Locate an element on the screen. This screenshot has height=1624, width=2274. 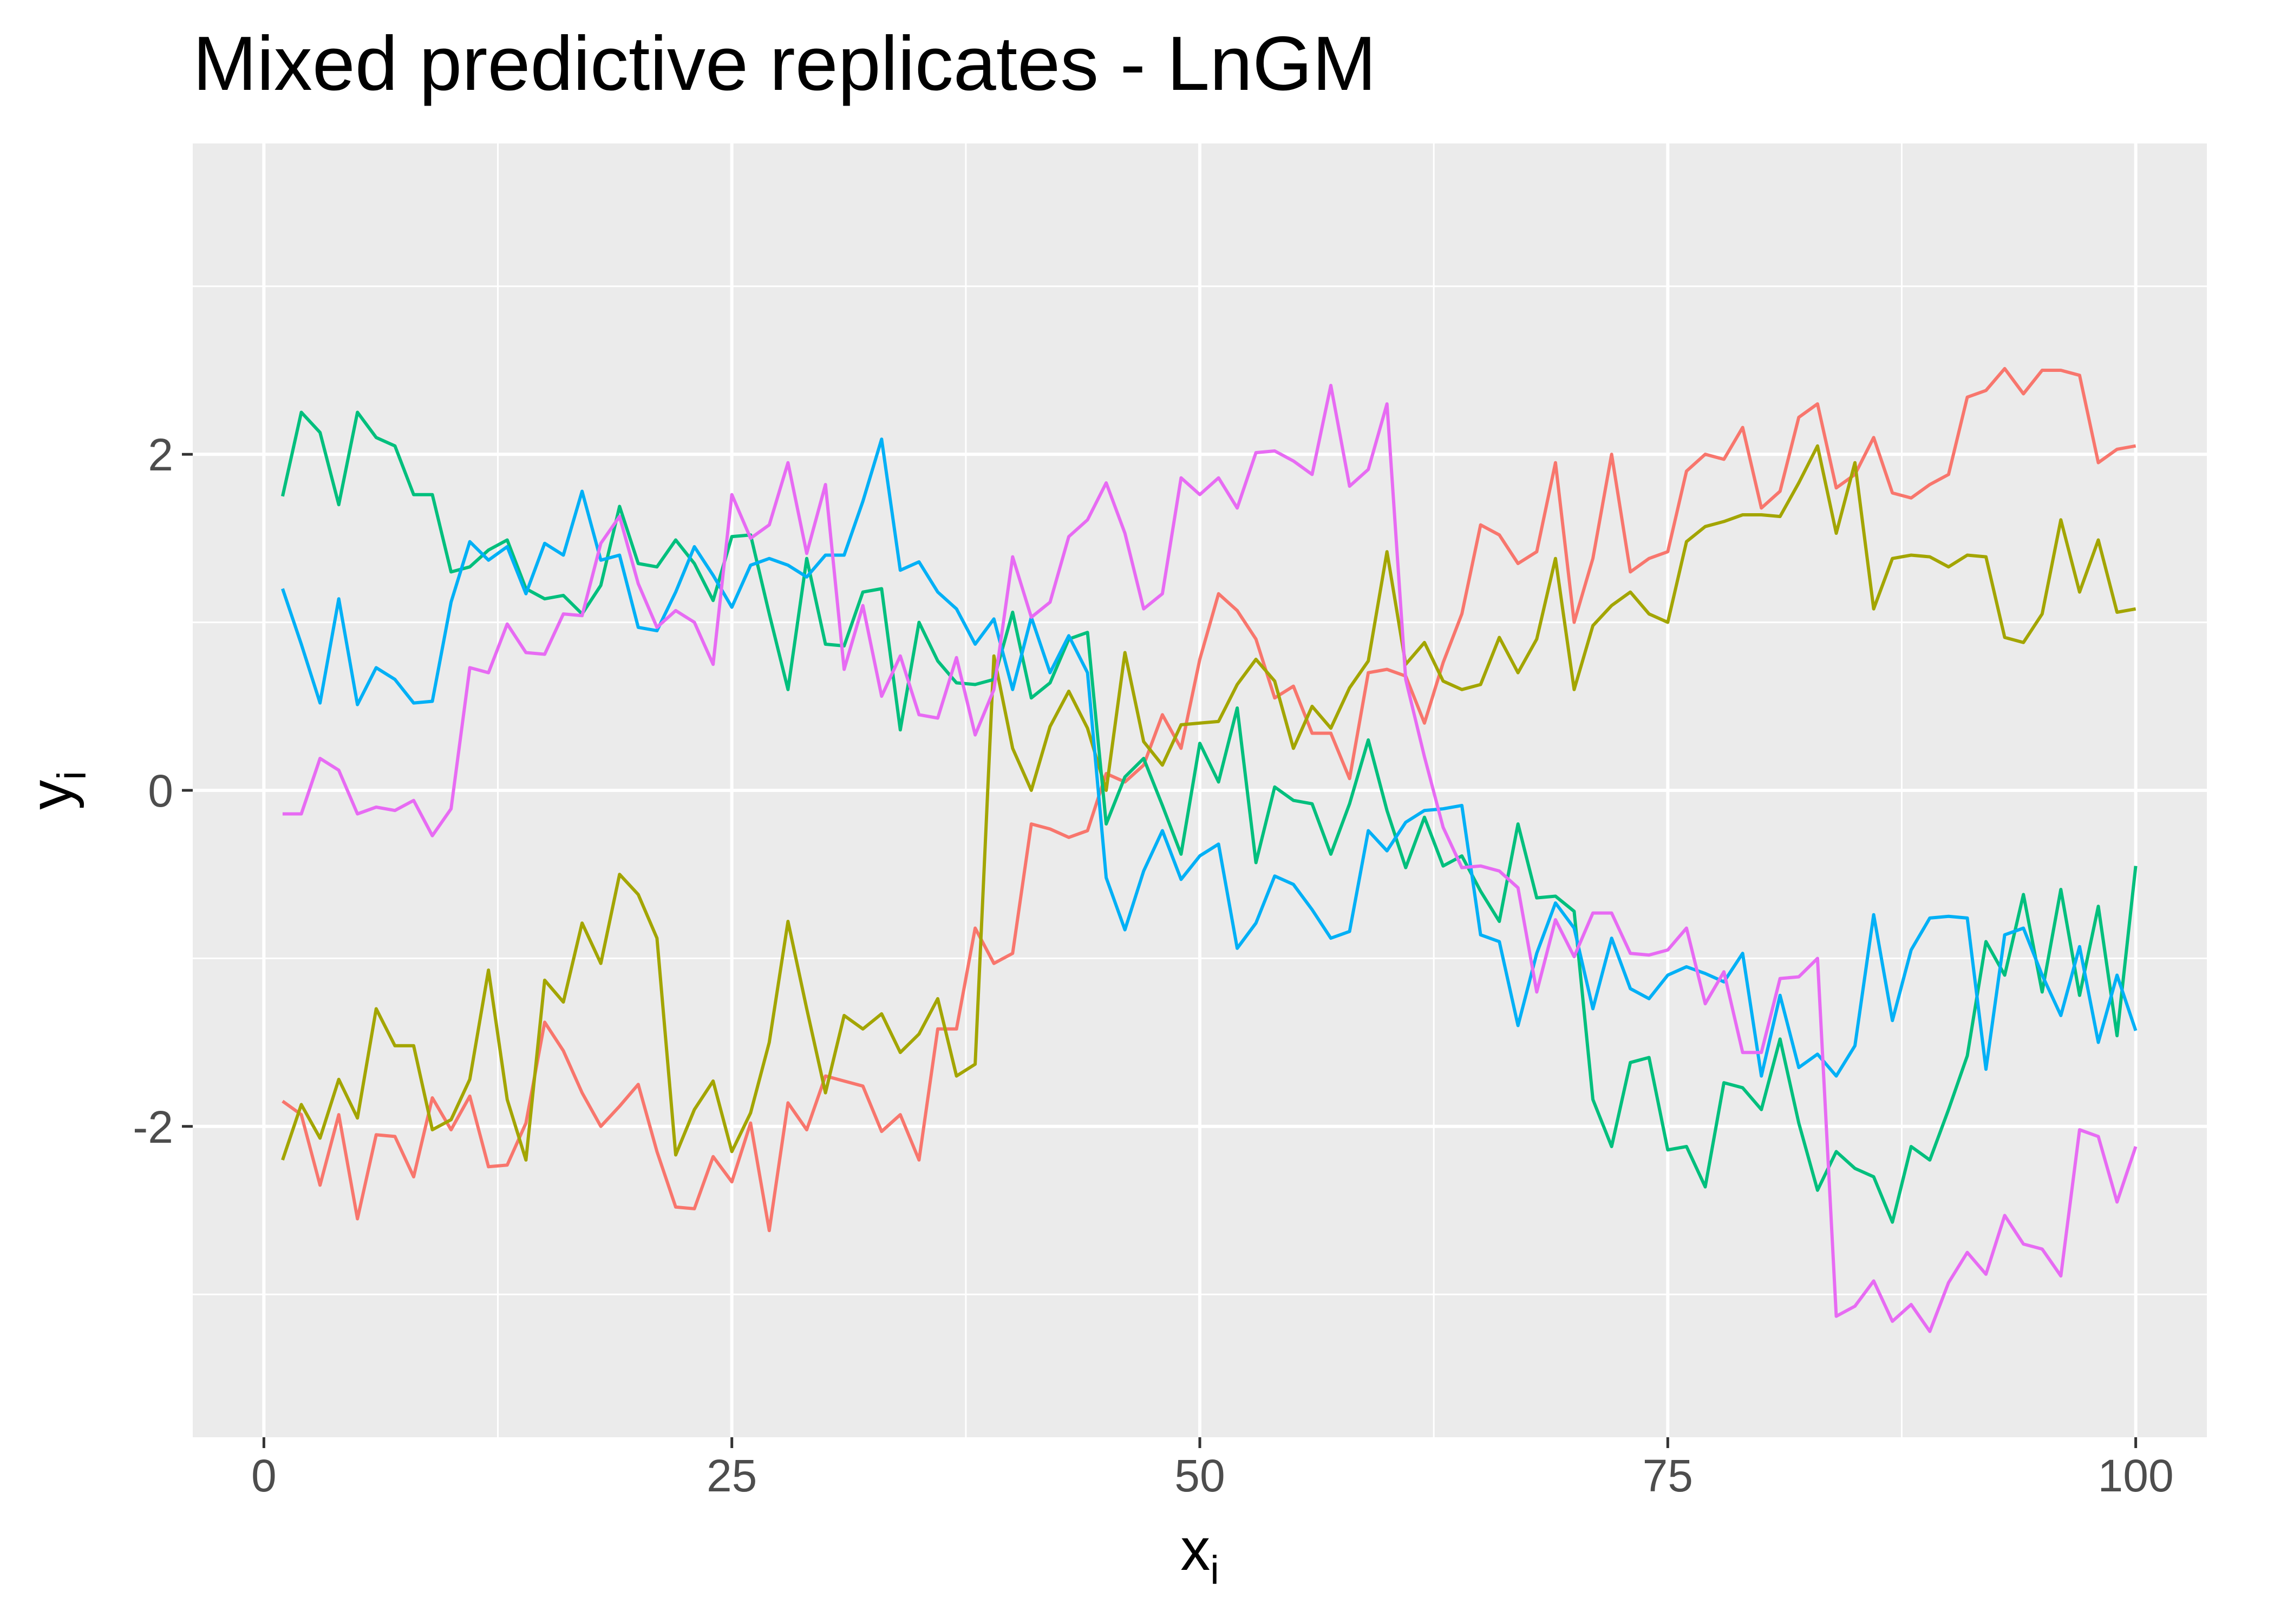
y-axis-title: yi is located at coordinates (56, 790).